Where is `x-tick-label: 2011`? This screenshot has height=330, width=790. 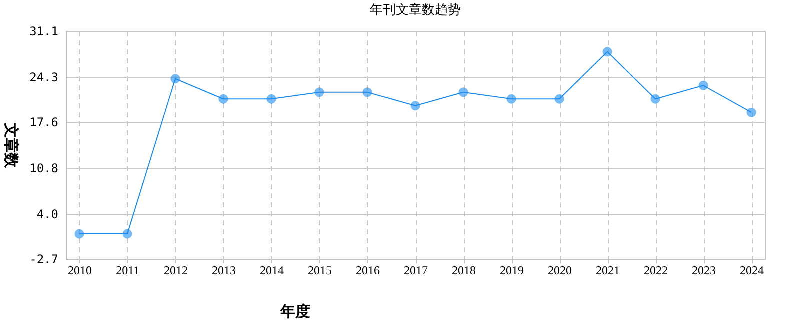
x-tick-label: 2011 is located at coordinates (128, 271).